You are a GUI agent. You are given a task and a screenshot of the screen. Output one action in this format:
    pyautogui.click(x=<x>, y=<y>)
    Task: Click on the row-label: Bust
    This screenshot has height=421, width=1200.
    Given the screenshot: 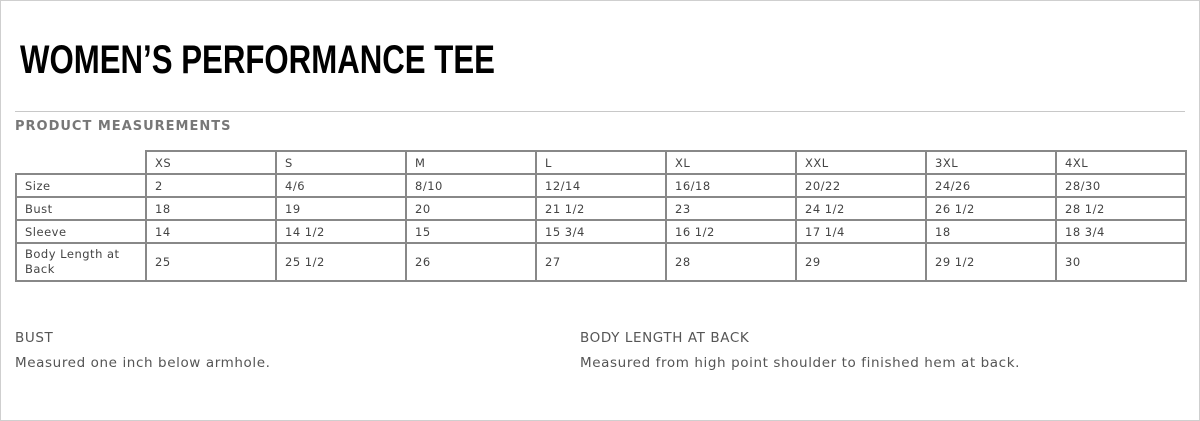 What is the action you would take?
    pyautogui.click(x=81, y=208)
    